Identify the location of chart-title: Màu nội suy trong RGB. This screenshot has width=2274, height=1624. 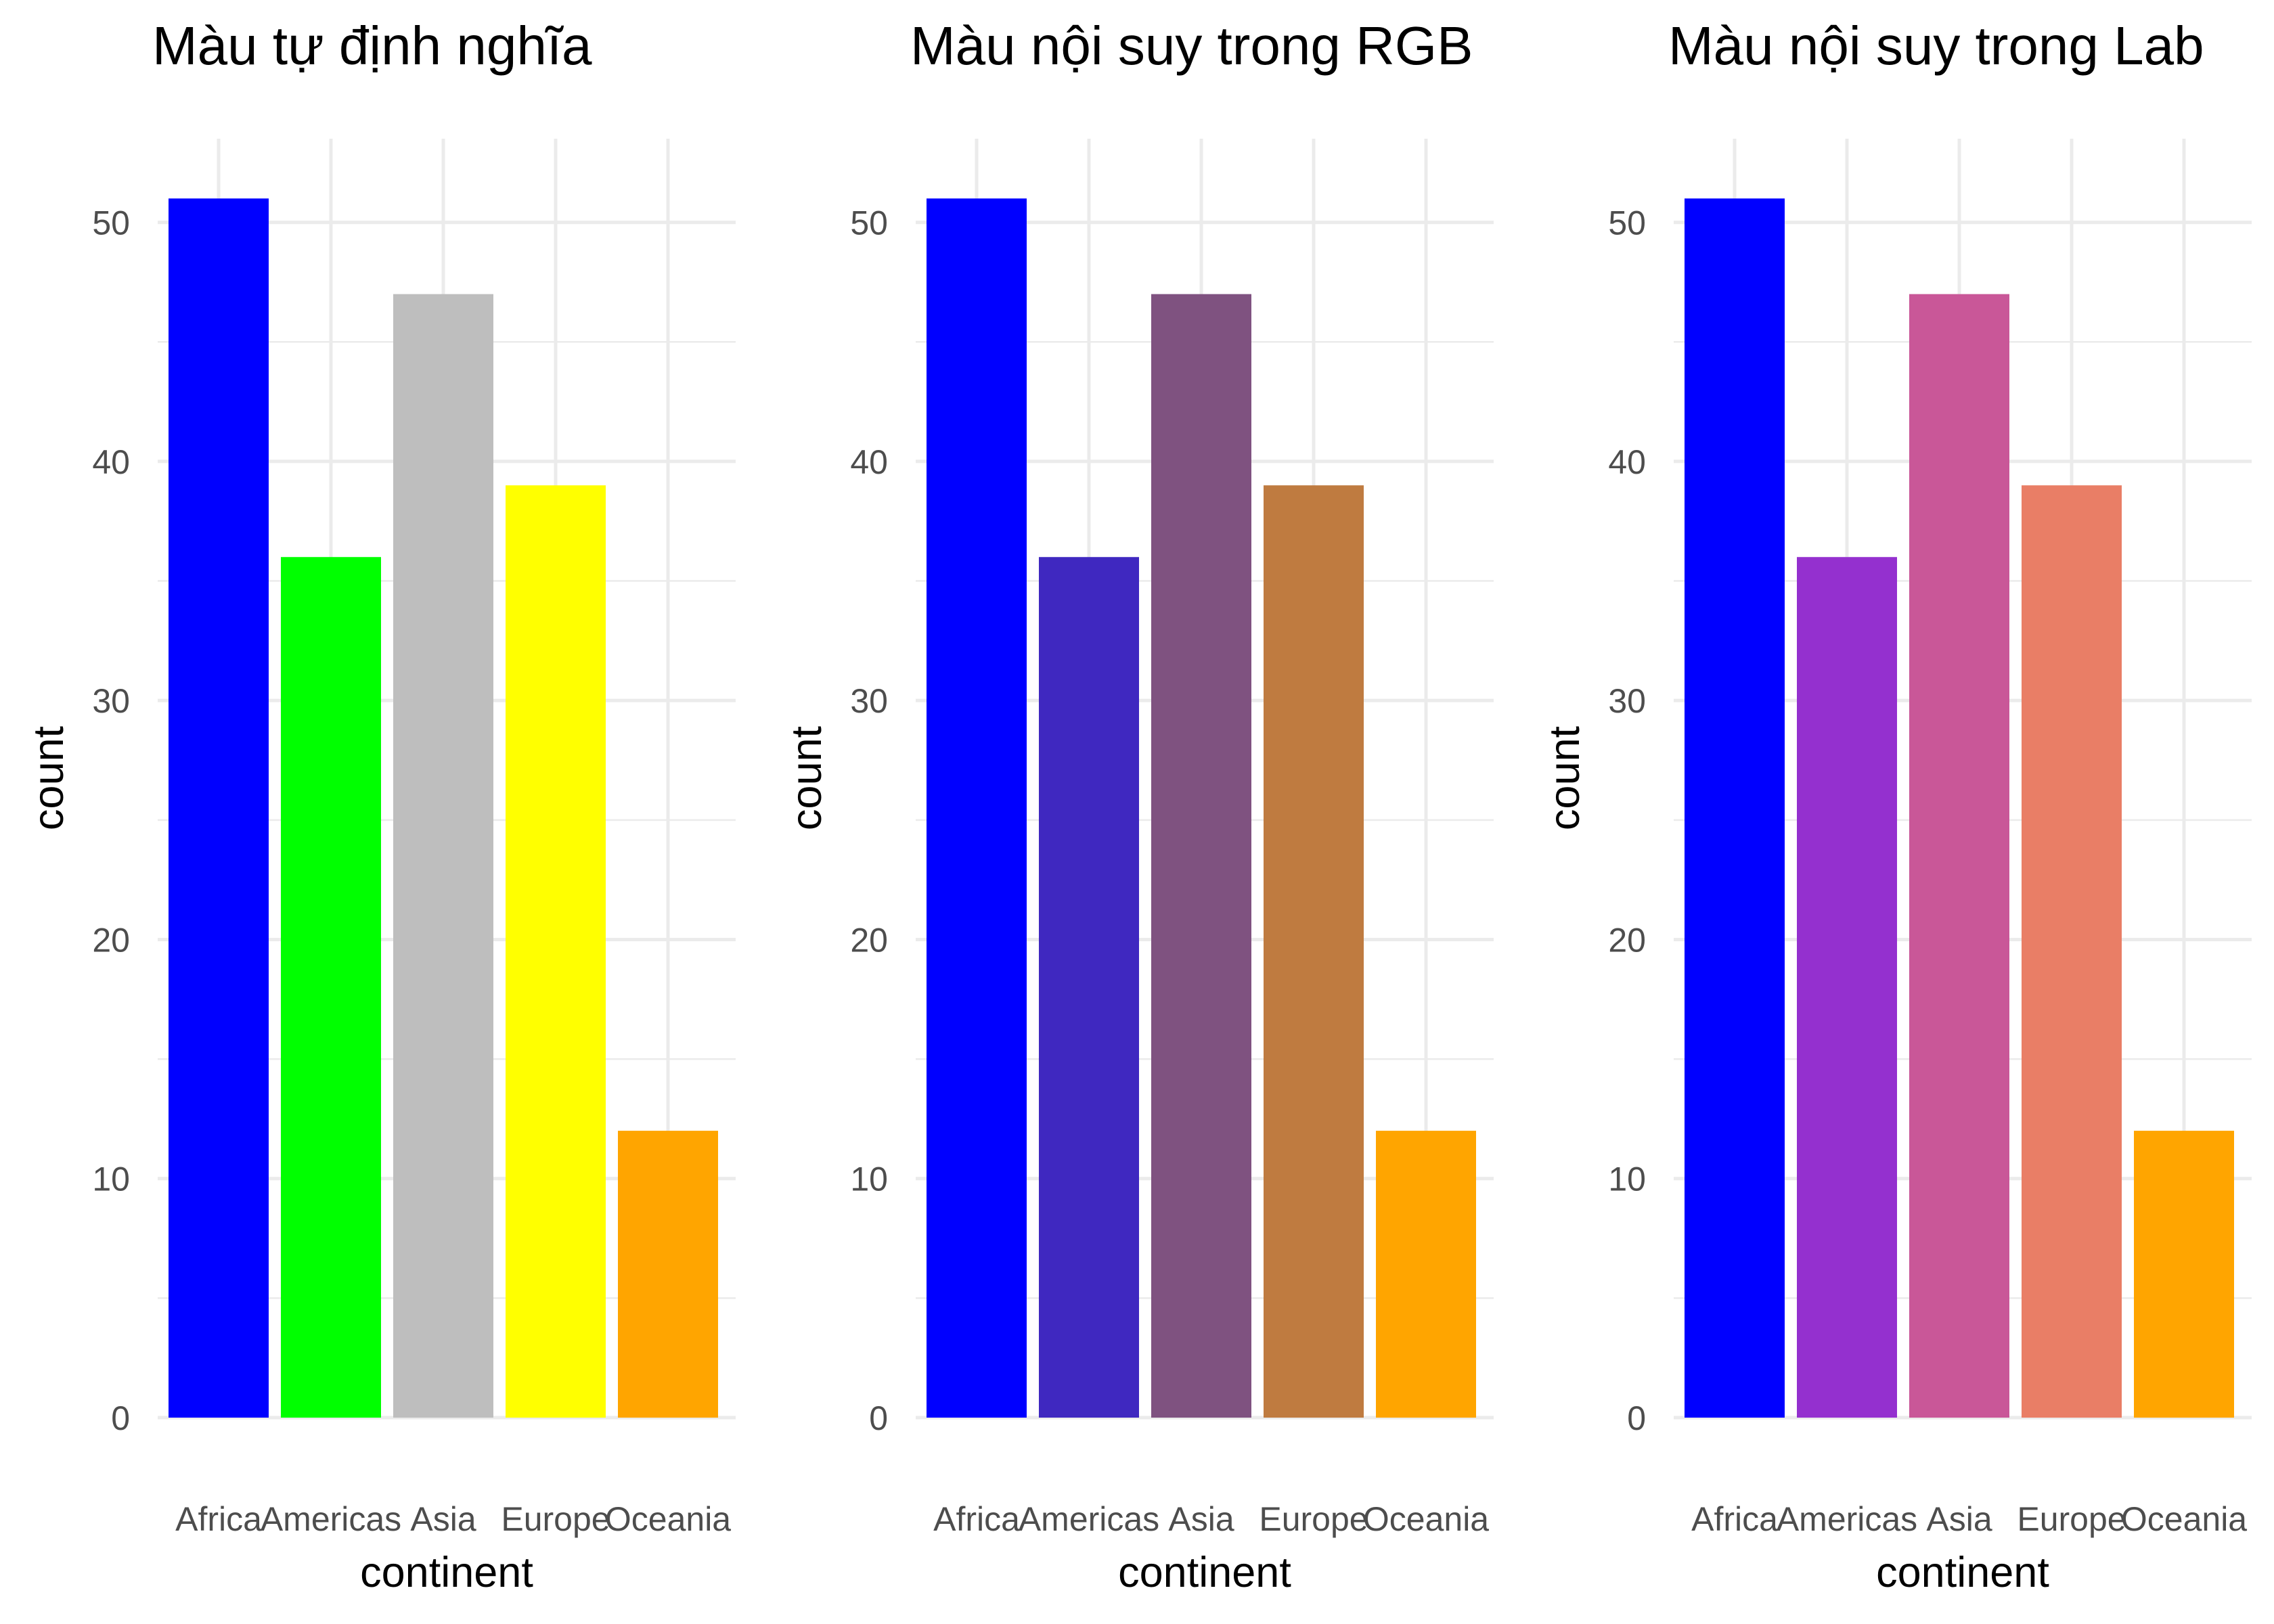
(1191, 46).